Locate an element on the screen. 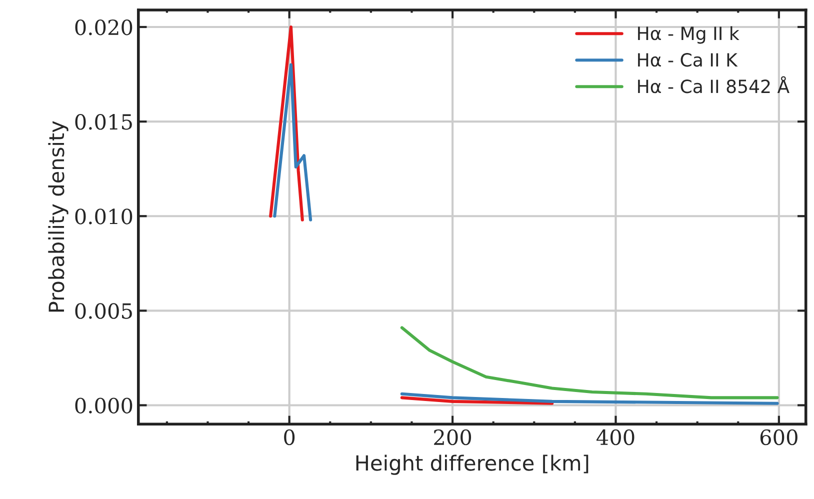 The height and width of the screenshot is (499, 814). y-tick-label: 0.005 is located at coordinates (103, 311).